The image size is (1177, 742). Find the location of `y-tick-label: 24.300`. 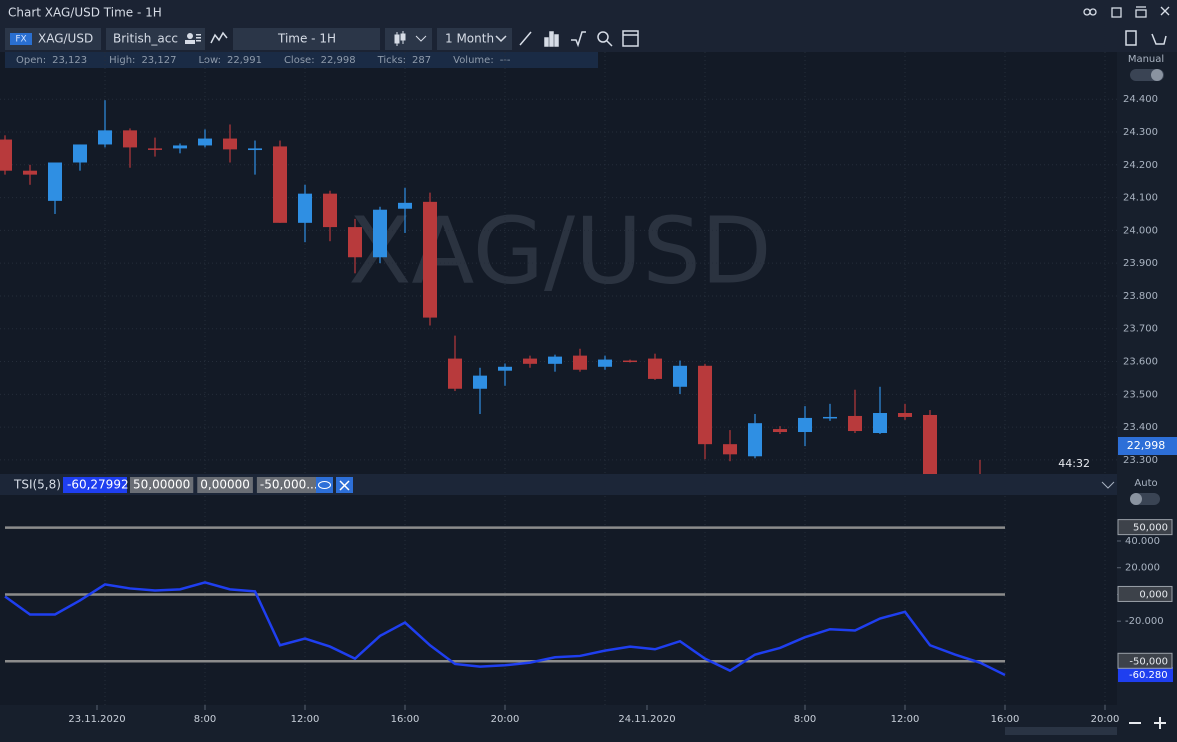

y-tick-label: 24.300 is located at coordinates (1140, 132).